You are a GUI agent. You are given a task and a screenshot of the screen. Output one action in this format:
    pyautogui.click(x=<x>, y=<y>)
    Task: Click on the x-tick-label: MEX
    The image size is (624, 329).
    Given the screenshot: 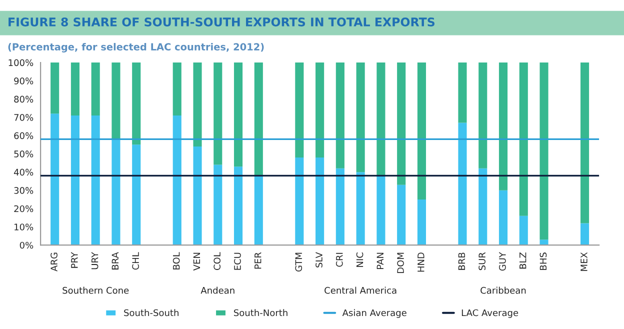 What is the action you would take?
    pyautogui.click(x=584, y=261)
    